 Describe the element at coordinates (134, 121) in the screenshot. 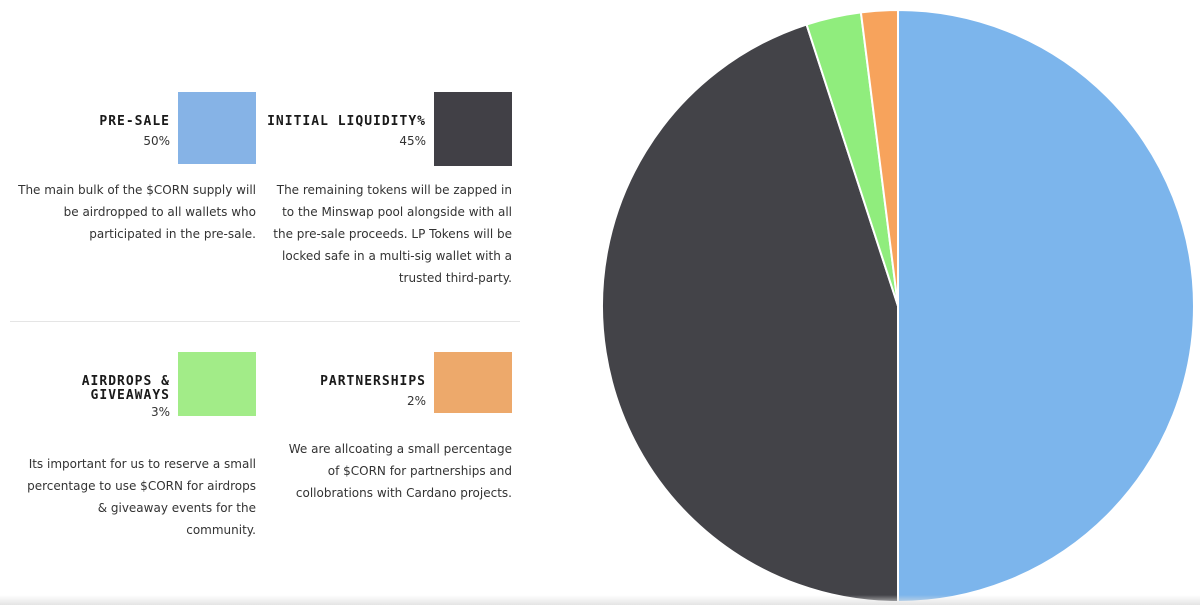

I see `card-title: PRE-SALE` at that location.